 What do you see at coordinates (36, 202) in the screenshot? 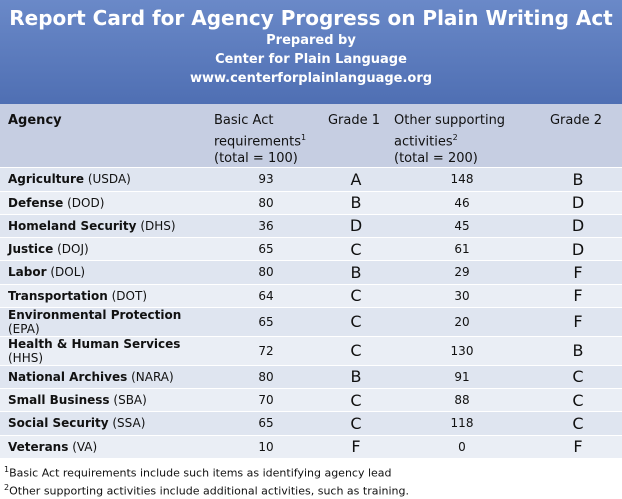
I see `agency-name: Defense` at bounding box center [36, 202].